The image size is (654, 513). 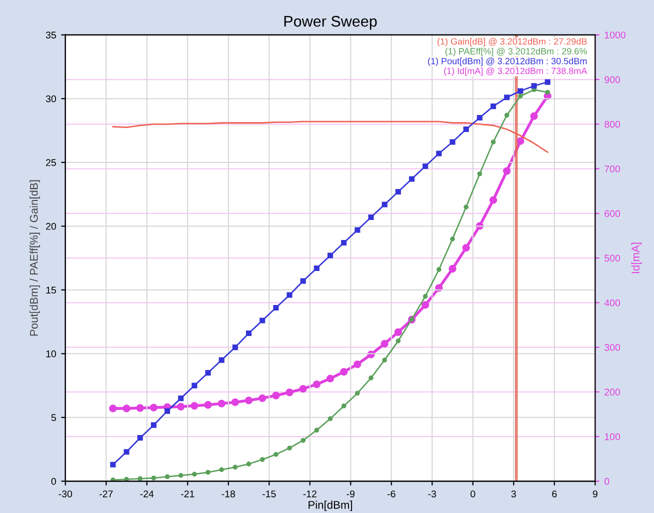 What do you see at coordinates (53, 481) in the screenshot?
I see `y-tick-label: 0` at bounding box center [53, 481].